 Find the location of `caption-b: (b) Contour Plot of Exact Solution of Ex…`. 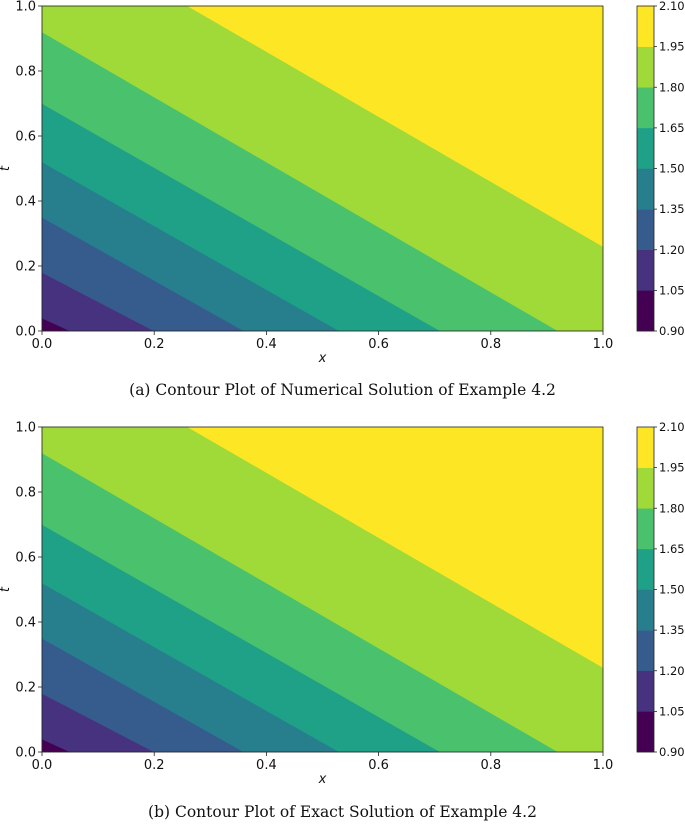

caption-b: (b) Contour Plot of Exact Solution of Ex… is located at coordinates (342, 812).